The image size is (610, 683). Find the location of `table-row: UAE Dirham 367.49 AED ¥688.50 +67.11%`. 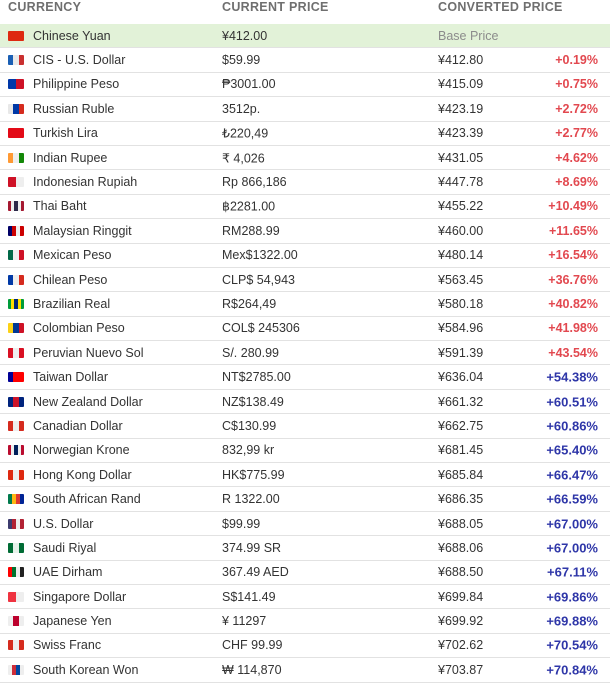

table-row: UAE Dirham 367.49 AED ¥688.50 +67.11% is located at coordinates (305, 573).